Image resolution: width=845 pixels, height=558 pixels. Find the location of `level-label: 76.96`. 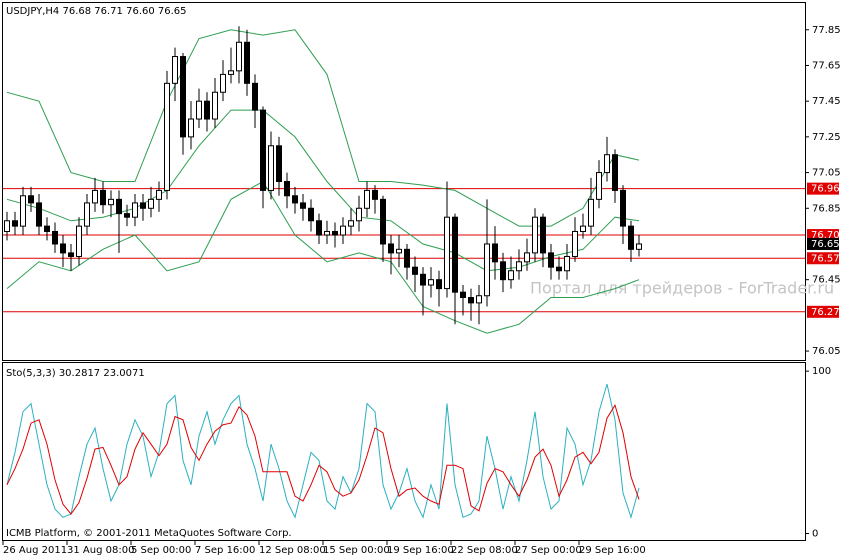

level-label: 76.96 is located at coordinates (825, 189).